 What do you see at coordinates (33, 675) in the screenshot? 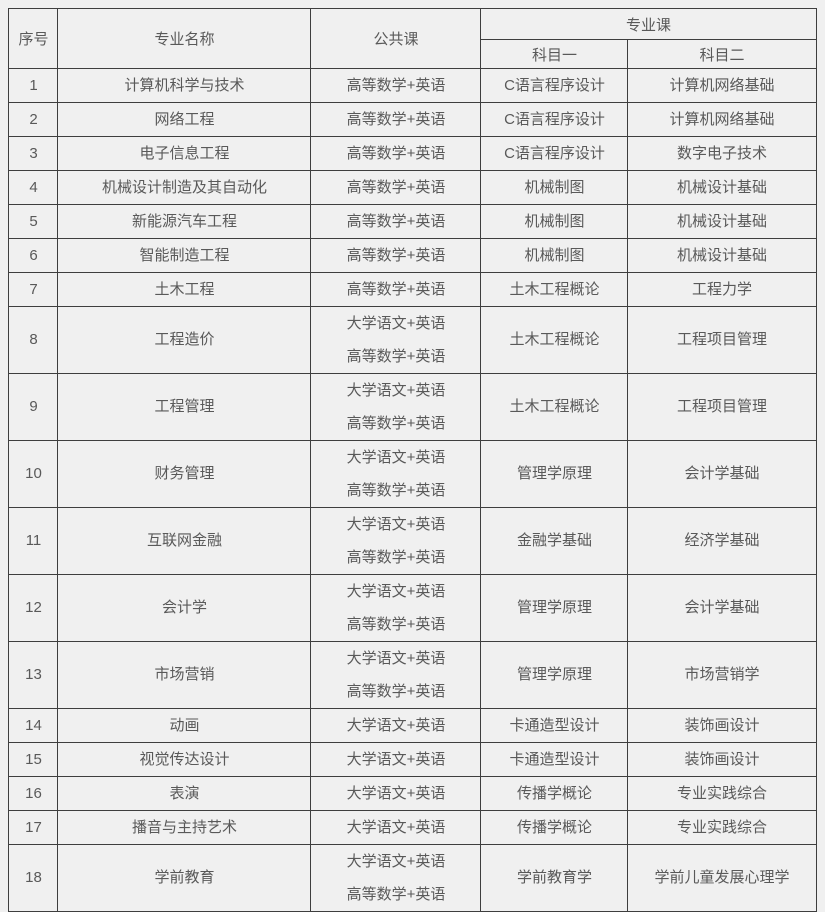
I see `row-number-cell: 13` at bounding box center [33, 675].